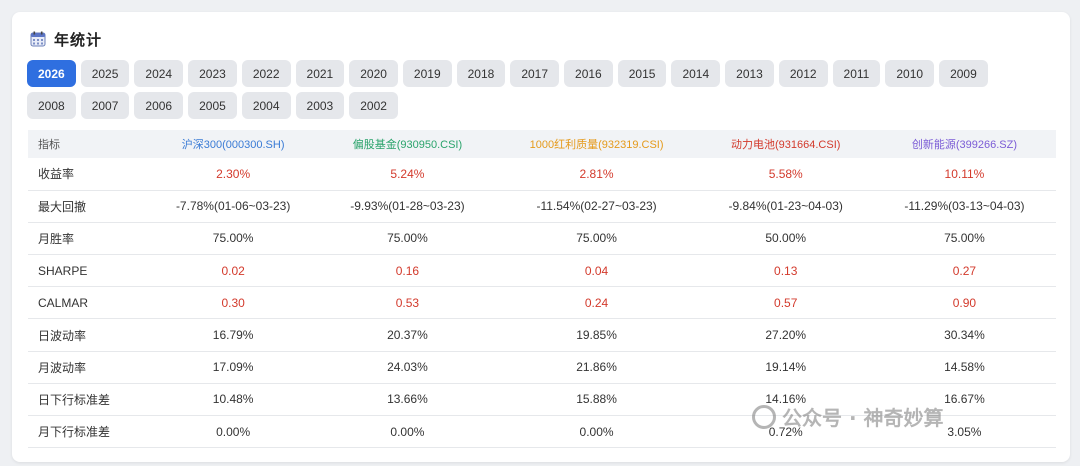  Describe the element at coordinates (159, 105) in the screenshot. I see `year-tab-2006: 2006` at that location.